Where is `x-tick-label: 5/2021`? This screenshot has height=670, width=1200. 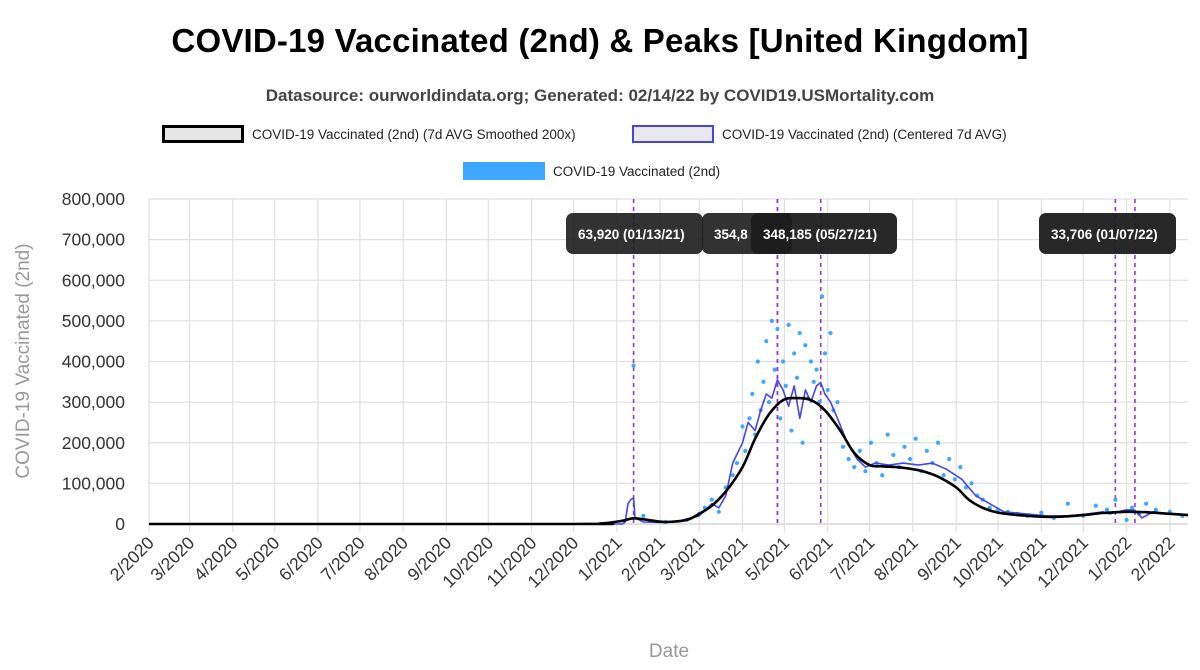 x-tick-label: 5/2021 is located at coordinates (767, 559).